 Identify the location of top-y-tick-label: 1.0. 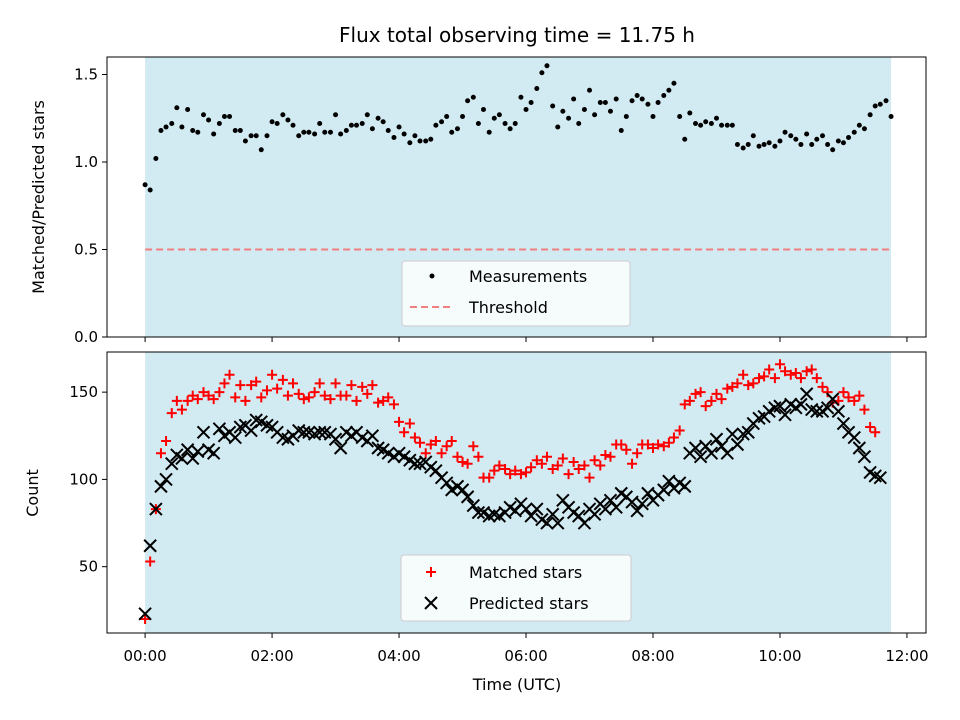
(86, 162).